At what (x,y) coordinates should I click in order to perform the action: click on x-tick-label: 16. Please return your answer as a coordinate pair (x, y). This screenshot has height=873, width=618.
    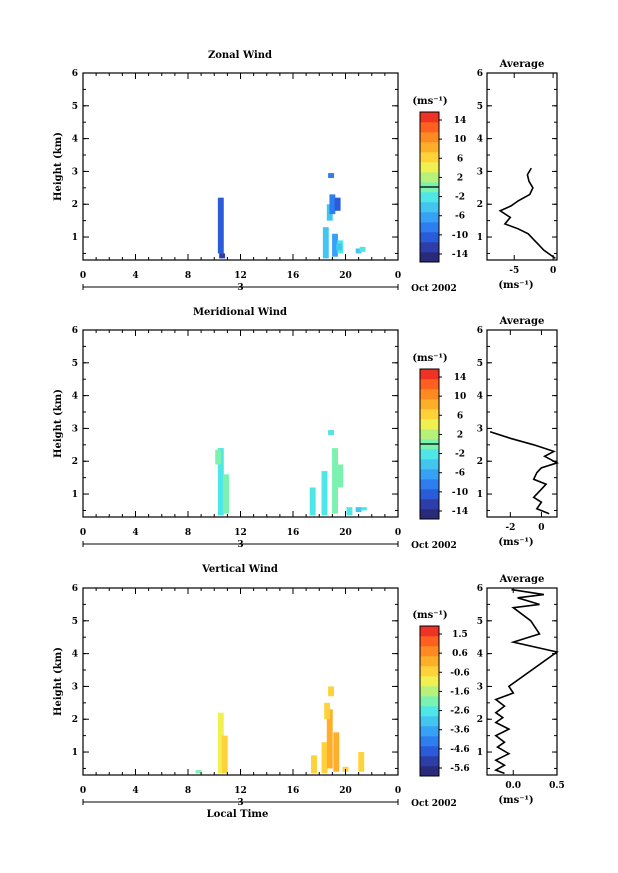
    Looking at the image, I should click on (293, 791).